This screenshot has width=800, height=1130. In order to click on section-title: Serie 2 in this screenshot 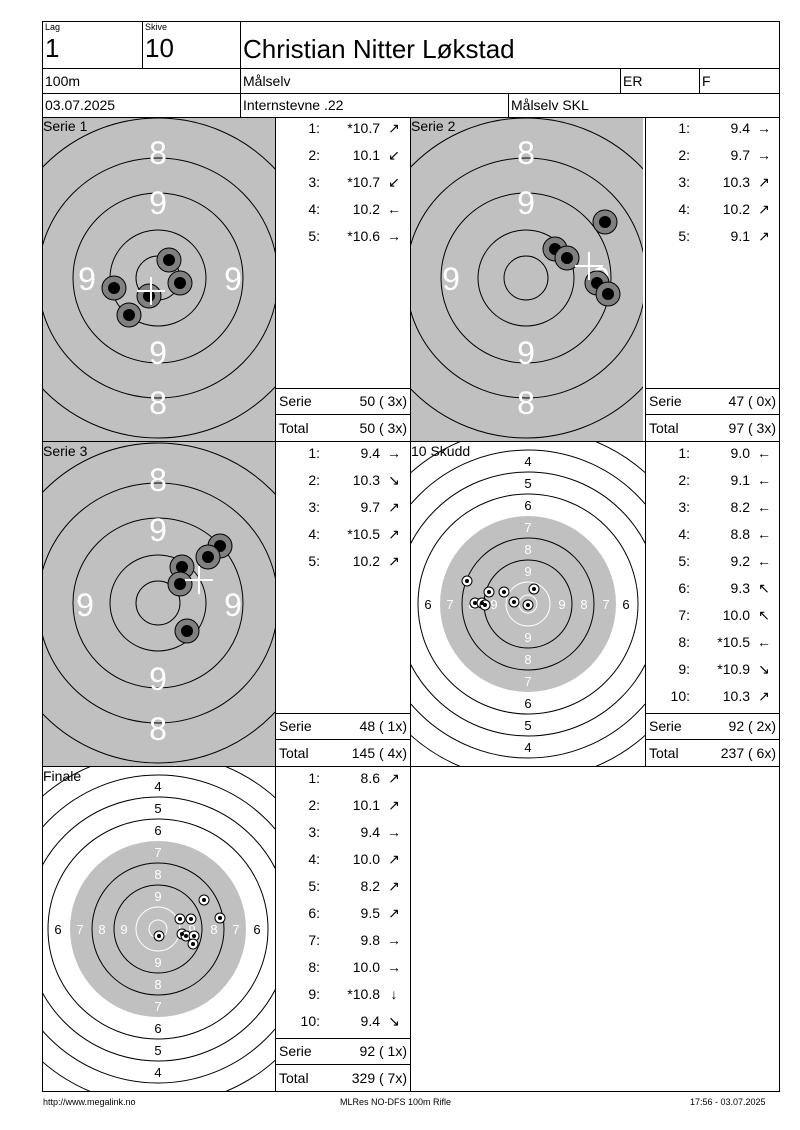, I will do `click(433, 126)`.